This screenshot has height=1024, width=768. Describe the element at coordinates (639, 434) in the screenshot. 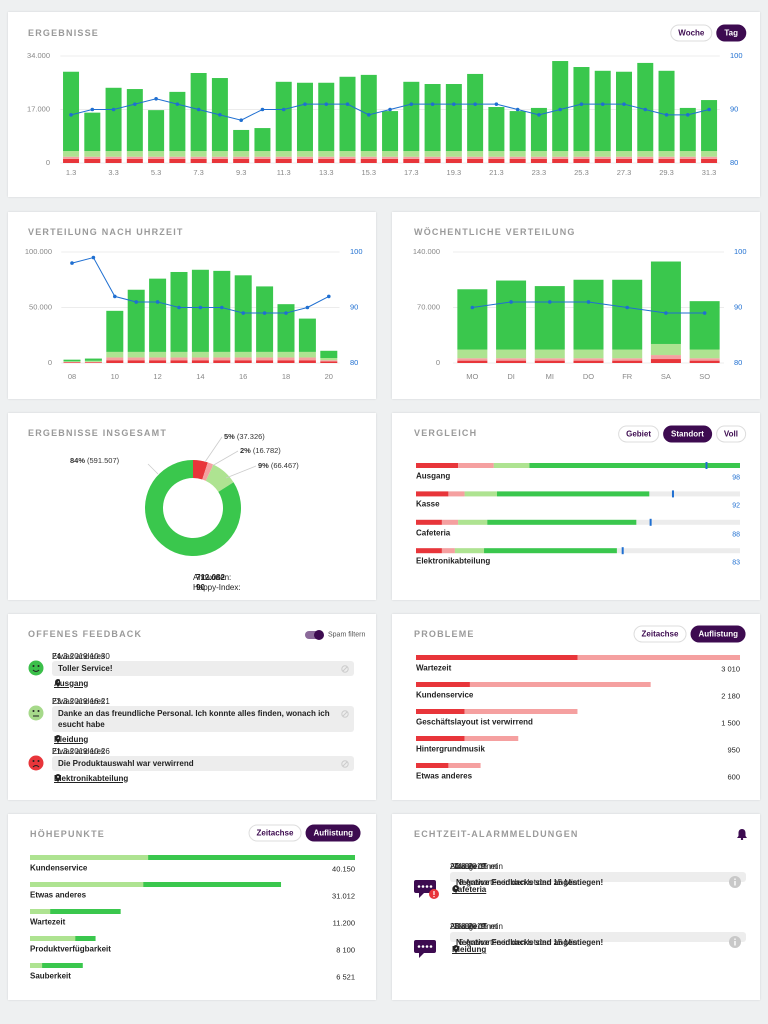

I see `toggle-button: Gebiet` at that location.